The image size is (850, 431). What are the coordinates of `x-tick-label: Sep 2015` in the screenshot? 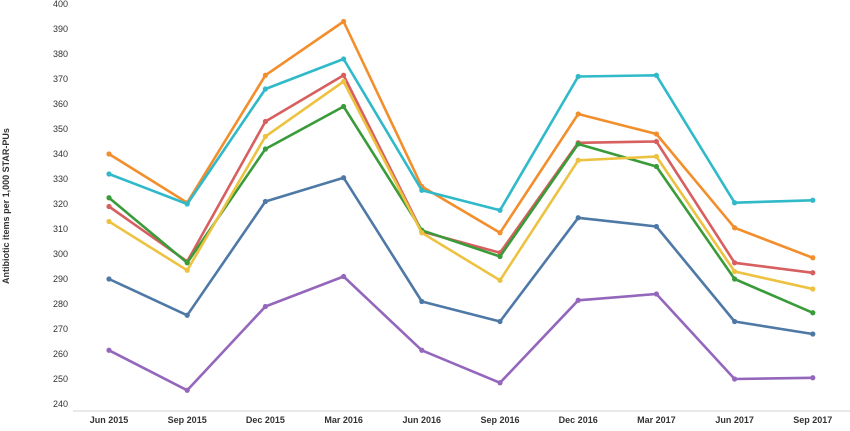 It's located at (187, 420).